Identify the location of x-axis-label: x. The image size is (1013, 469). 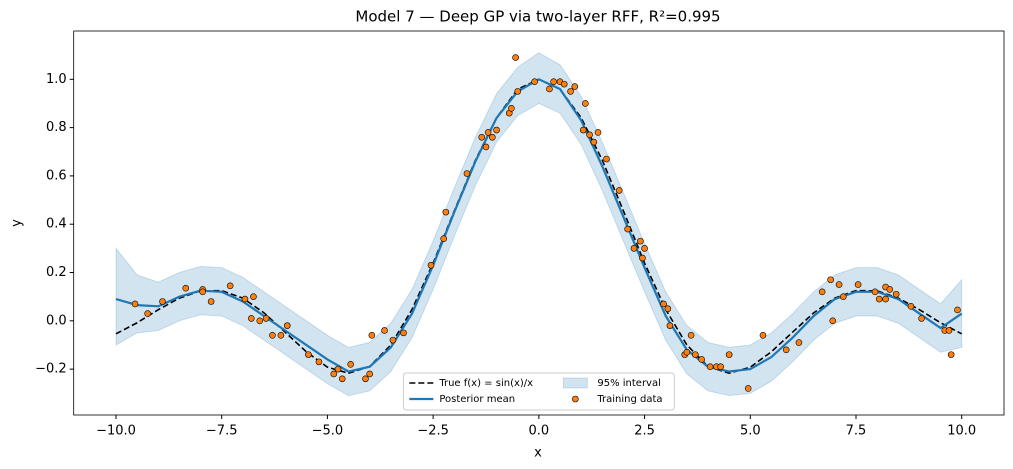
(538, 453).